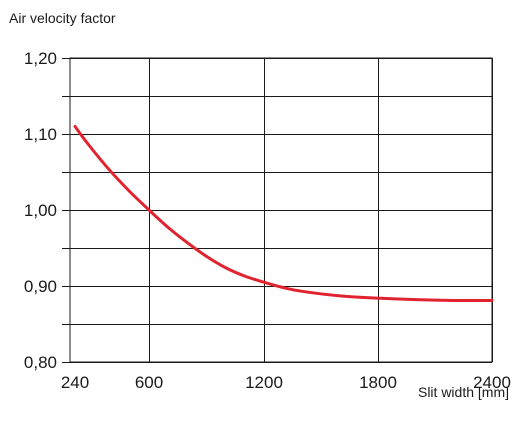 The width and height of the screenshot is (523, 432). I want to click on y-tick-label: 0,80, so click(40, 362).